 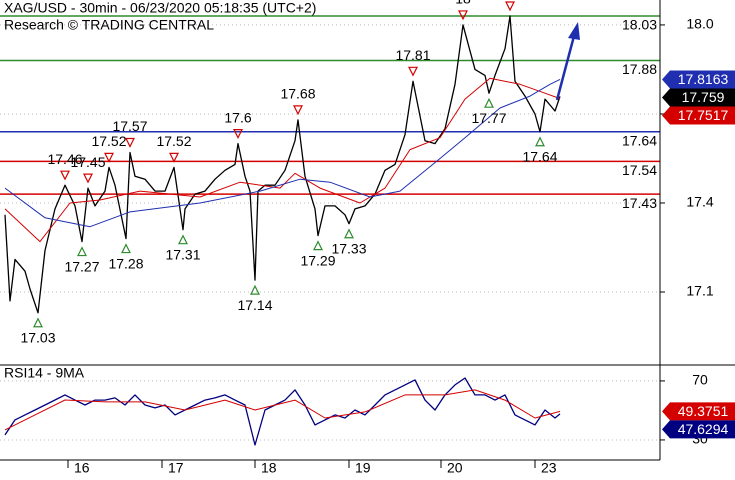 What do you see at coordinates (703, 97) in the screenshot?
I see `value-tag-label: 17.759` at bounding box center [703, 97].